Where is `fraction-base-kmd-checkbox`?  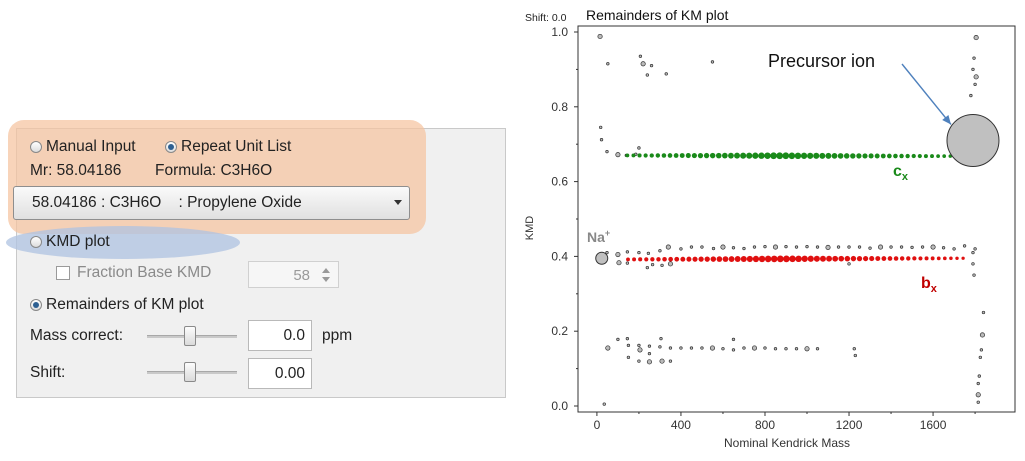
fraction-base-kmd-checkbox is located at coordinates (63, 273).